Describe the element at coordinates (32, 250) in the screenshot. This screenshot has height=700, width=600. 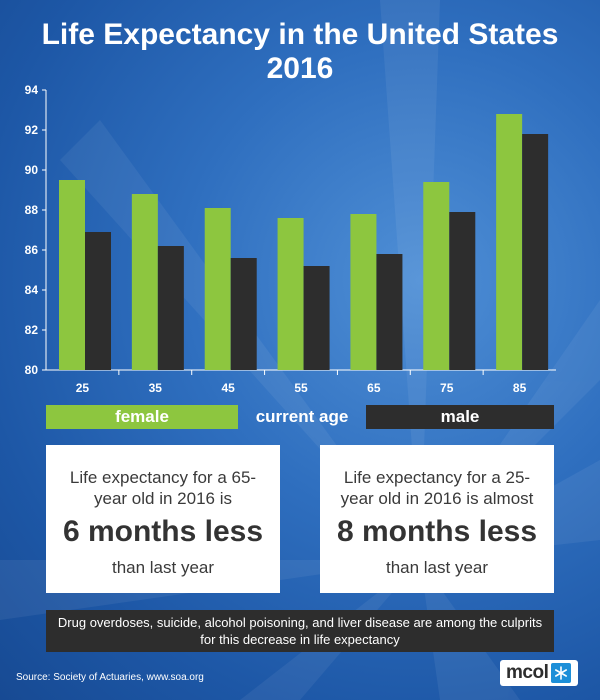
I see `y-tick-label: 86` at that location.